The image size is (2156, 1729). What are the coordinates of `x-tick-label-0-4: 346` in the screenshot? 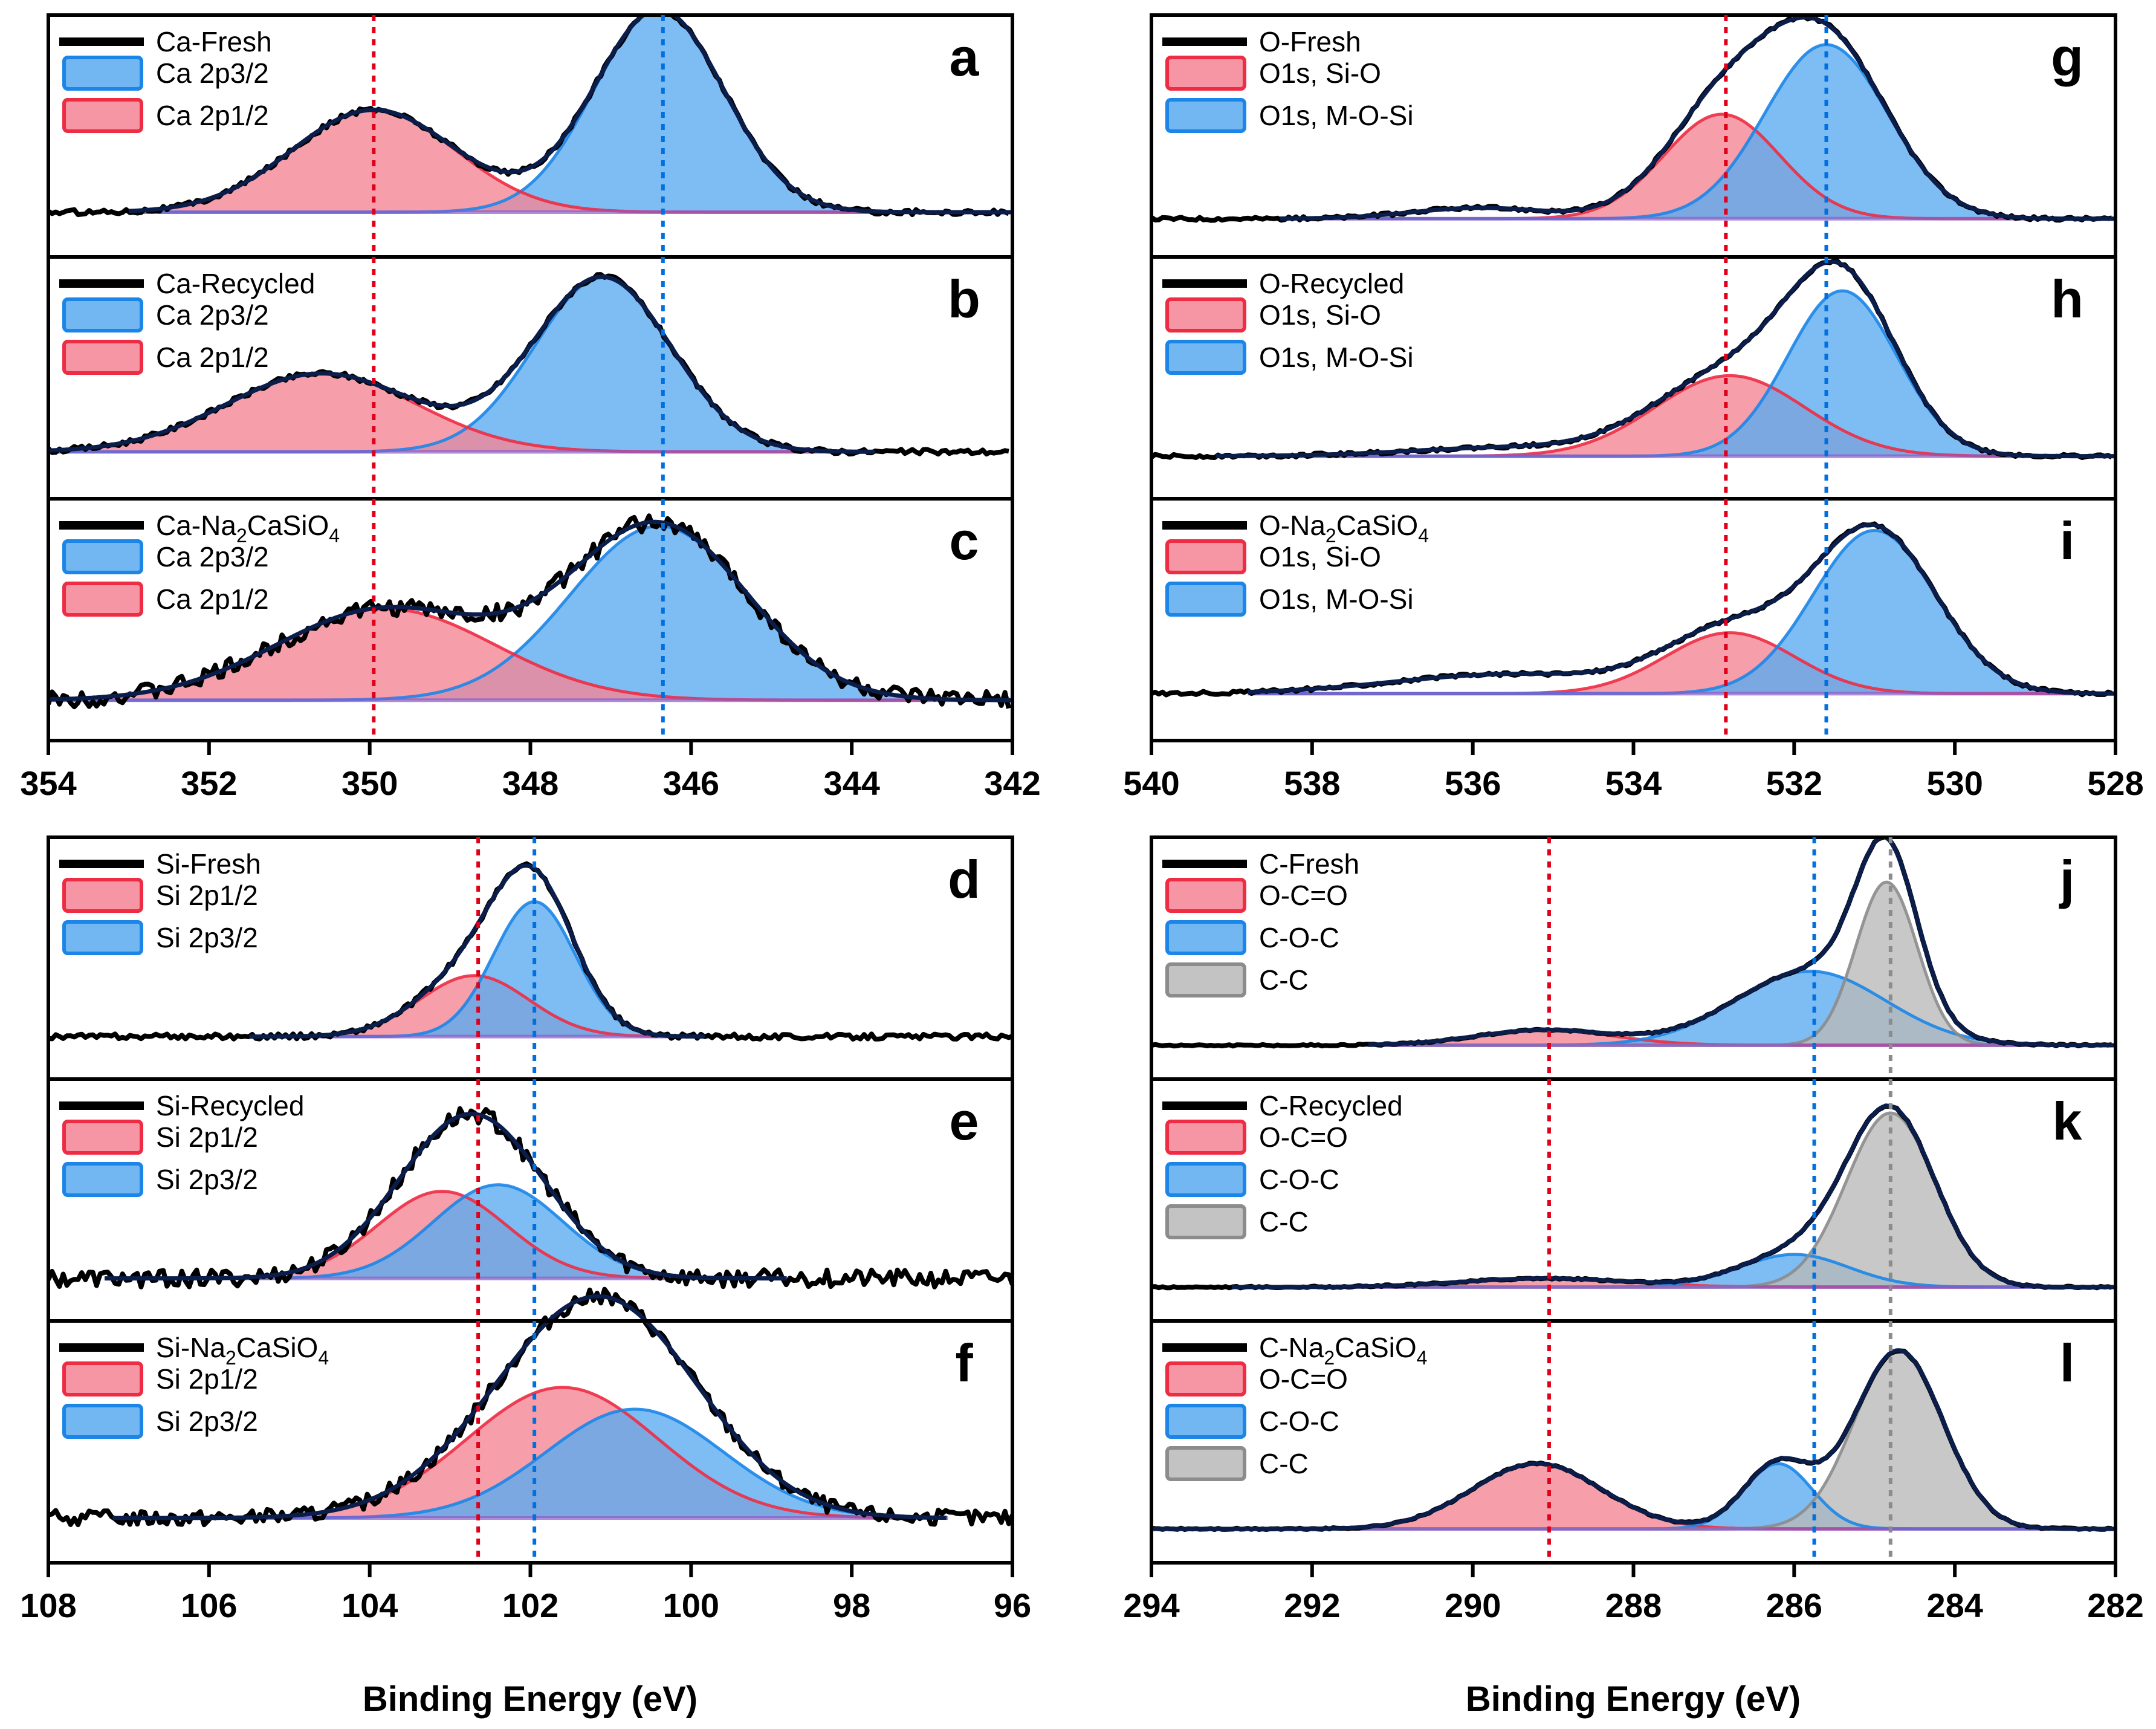 It's located at (691, 783).